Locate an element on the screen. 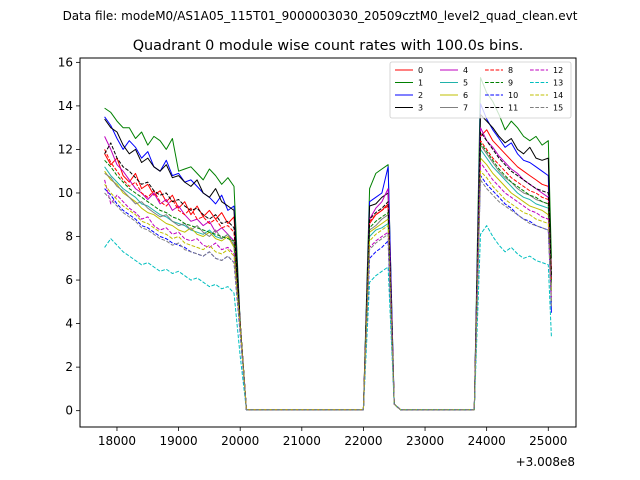  legend-label-11: 11 is located at coordinates (513, 108).